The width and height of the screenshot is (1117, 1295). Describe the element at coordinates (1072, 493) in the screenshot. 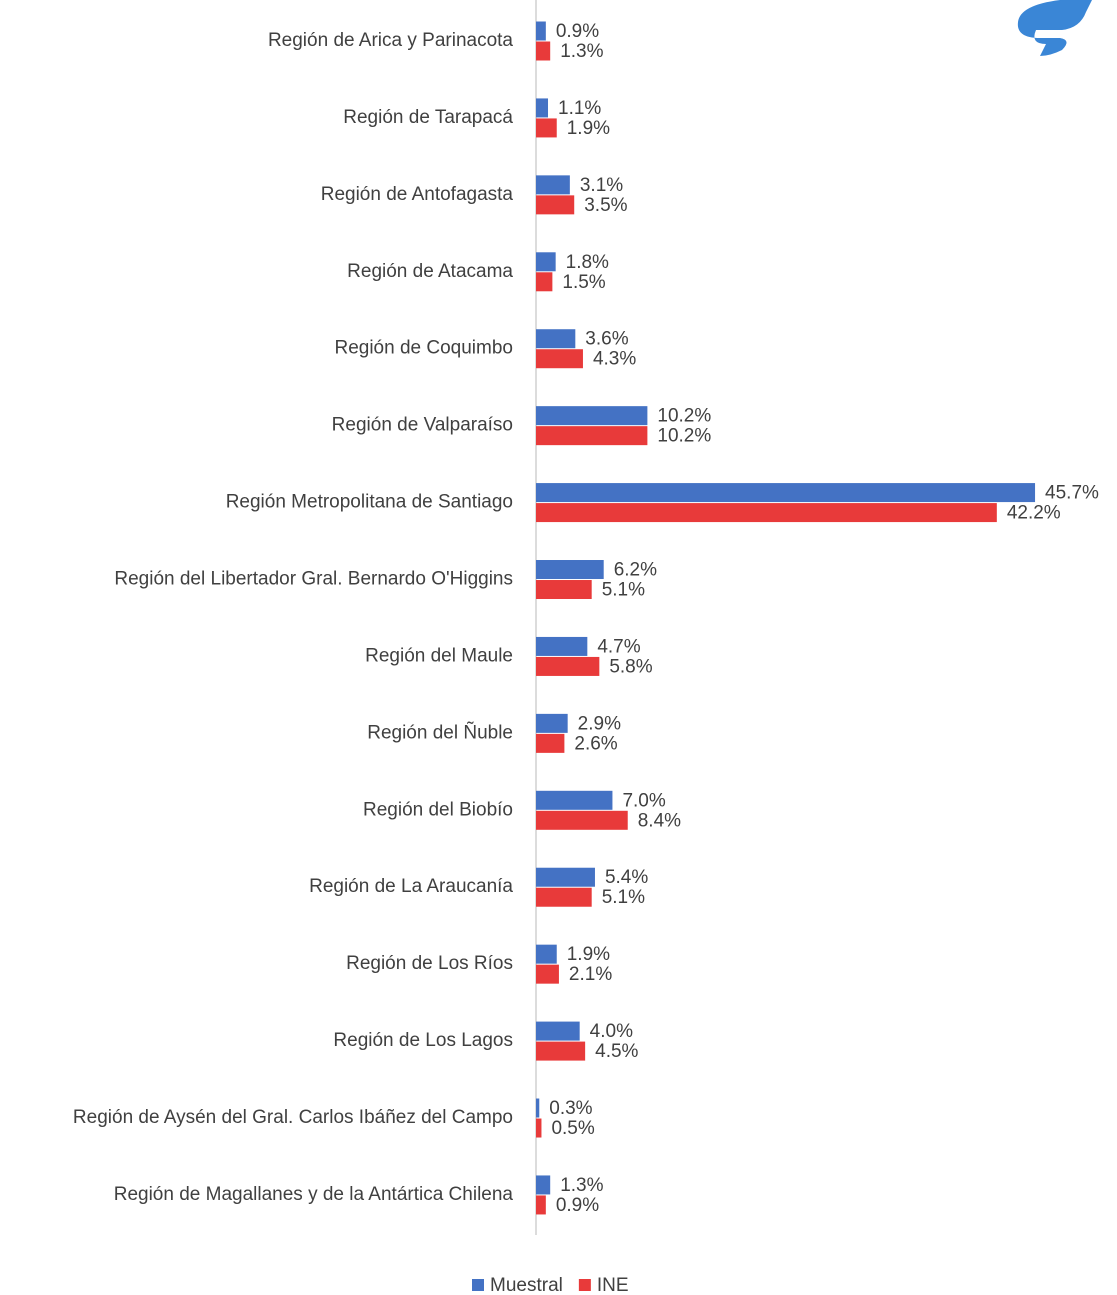

I see `value-label: 45.7%` at that location.